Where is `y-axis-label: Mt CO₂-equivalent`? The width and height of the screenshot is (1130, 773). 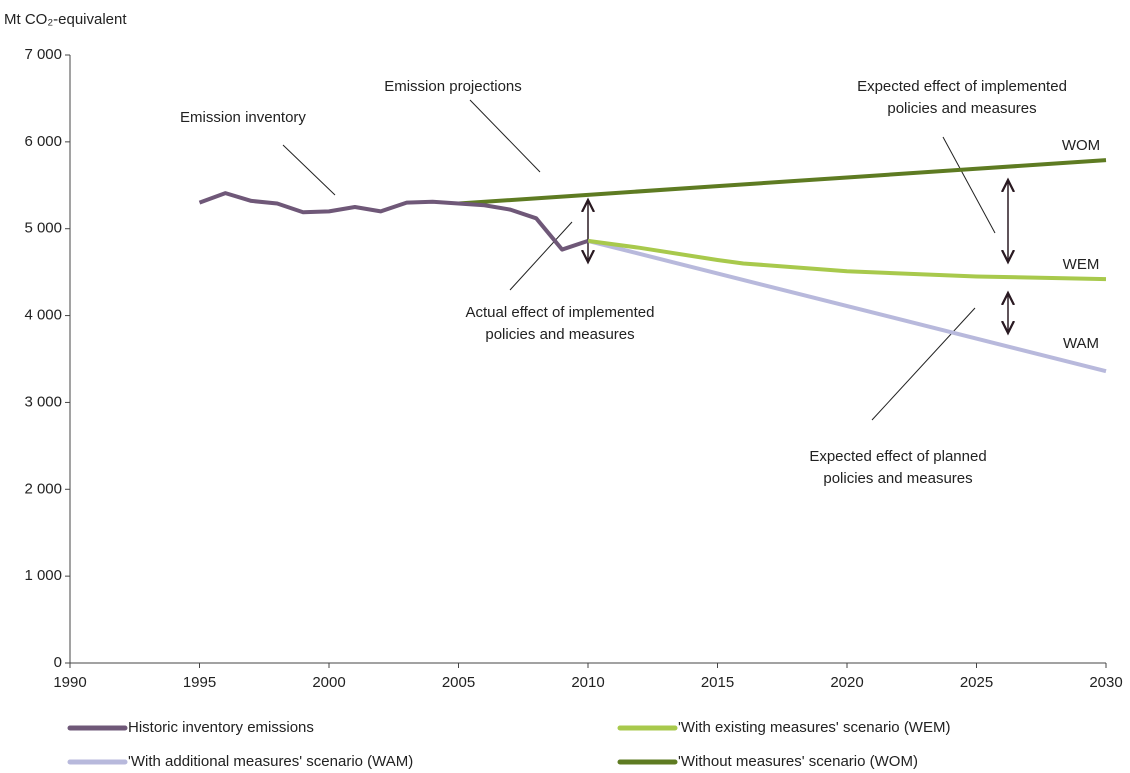
y-axis-label: Mt CO₂-equivalent is located at coordinates (65, 19).